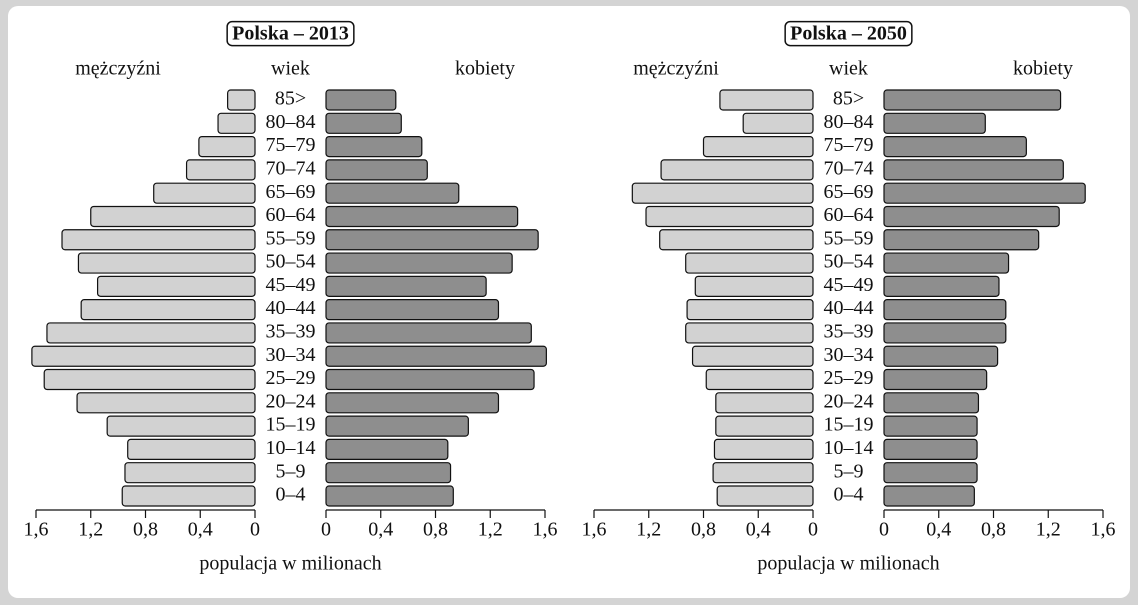  Describe the element at coordinates (849, 401) in the screenshot. I see `category-label: 20–24` at that location.